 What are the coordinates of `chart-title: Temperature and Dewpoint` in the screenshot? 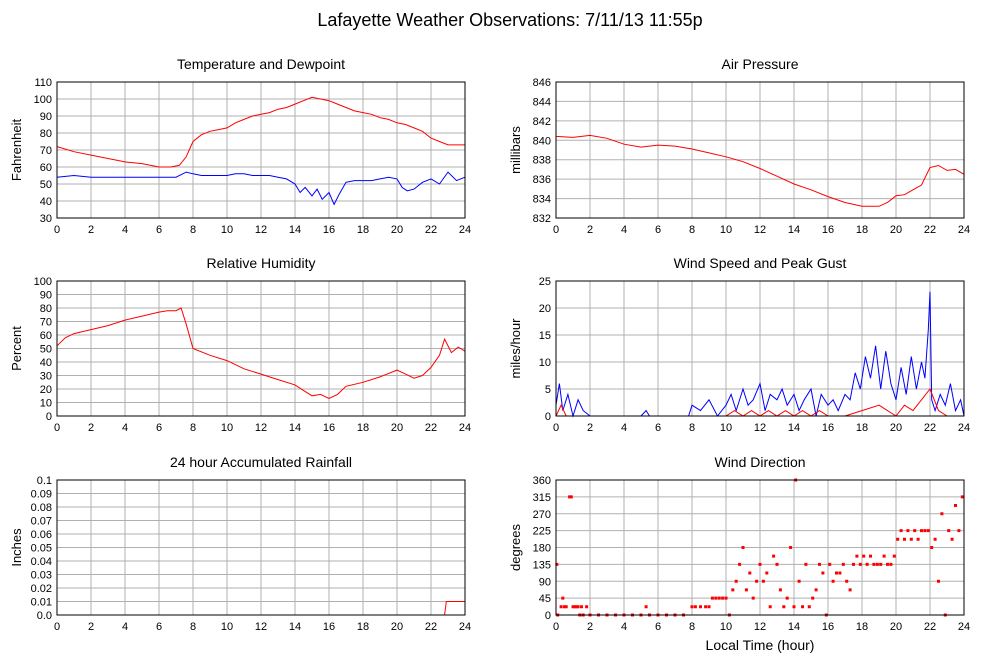 It's located at (261, 64).